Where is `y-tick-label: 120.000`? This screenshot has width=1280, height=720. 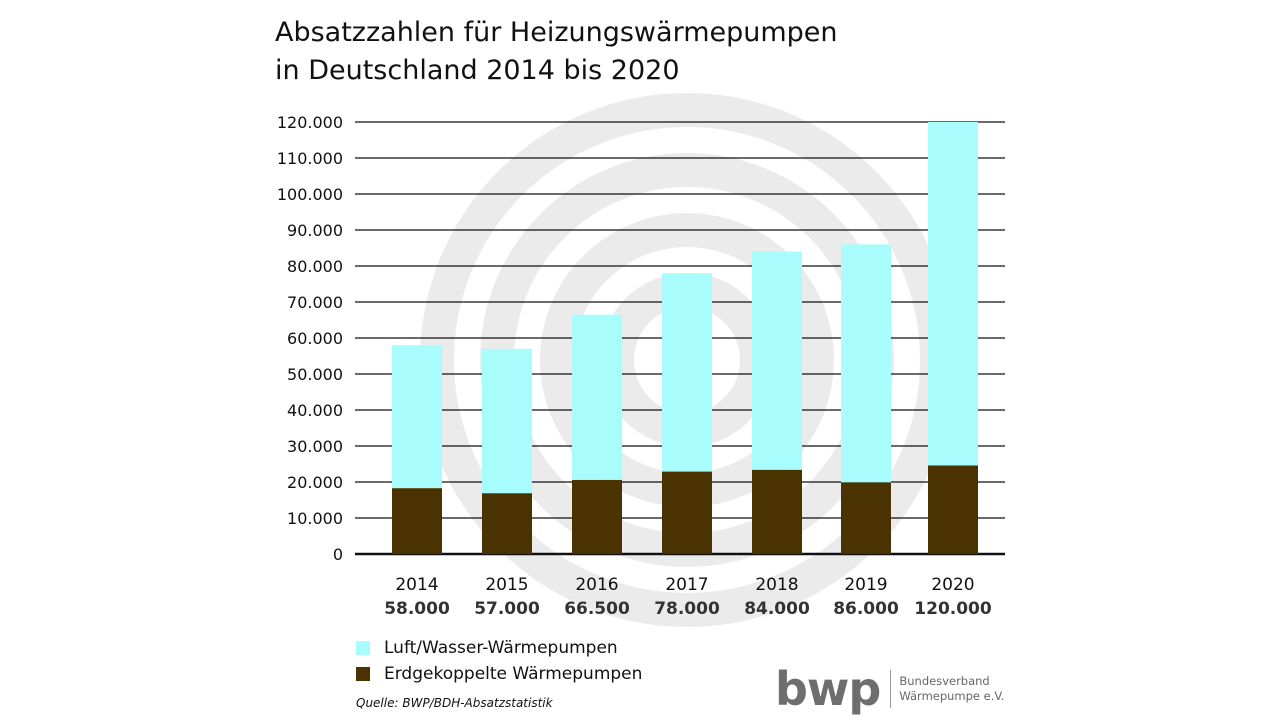 y-tick-label: 120.000 is located at coordinates (310, 122).